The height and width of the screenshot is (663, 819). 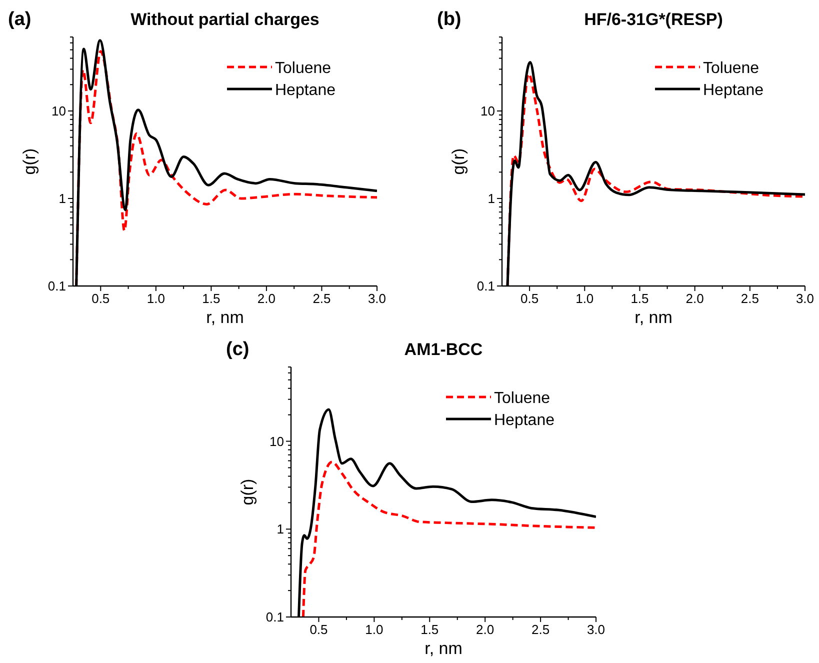 I want to click on chart-title: AM1-BCC, so click(x=443, y=349).